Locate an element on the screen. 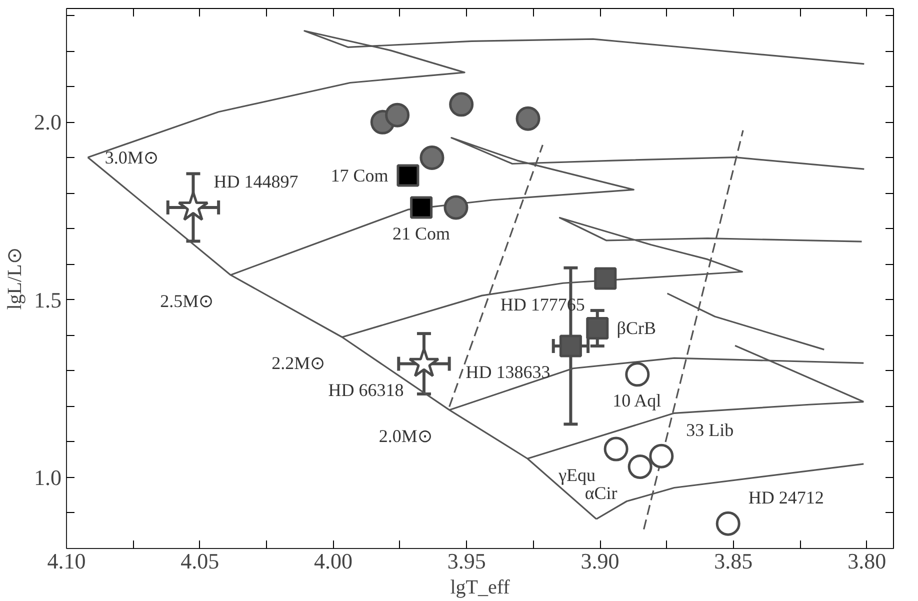  y-tick-label: 1.0 is located at coordinates (48, 477).